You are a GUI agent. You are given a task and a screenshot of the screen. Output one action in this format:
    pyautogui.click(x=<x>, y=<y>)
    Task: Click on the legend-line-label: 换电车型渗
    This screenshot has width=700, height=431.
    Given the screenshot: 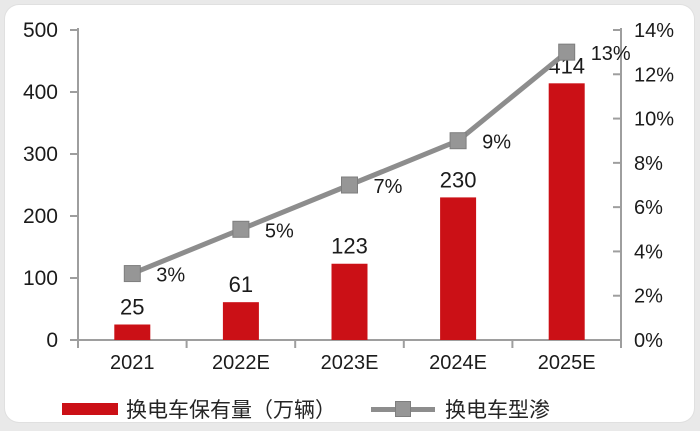 What is the action you would take?
    pyautogui.click(x=497, y=410)
    